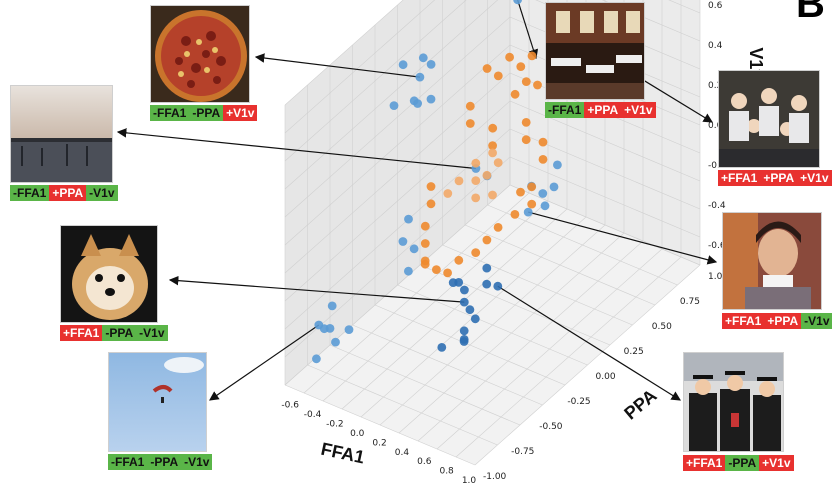  I want to click on x-tick-label: 0.6, so click(424, 462).